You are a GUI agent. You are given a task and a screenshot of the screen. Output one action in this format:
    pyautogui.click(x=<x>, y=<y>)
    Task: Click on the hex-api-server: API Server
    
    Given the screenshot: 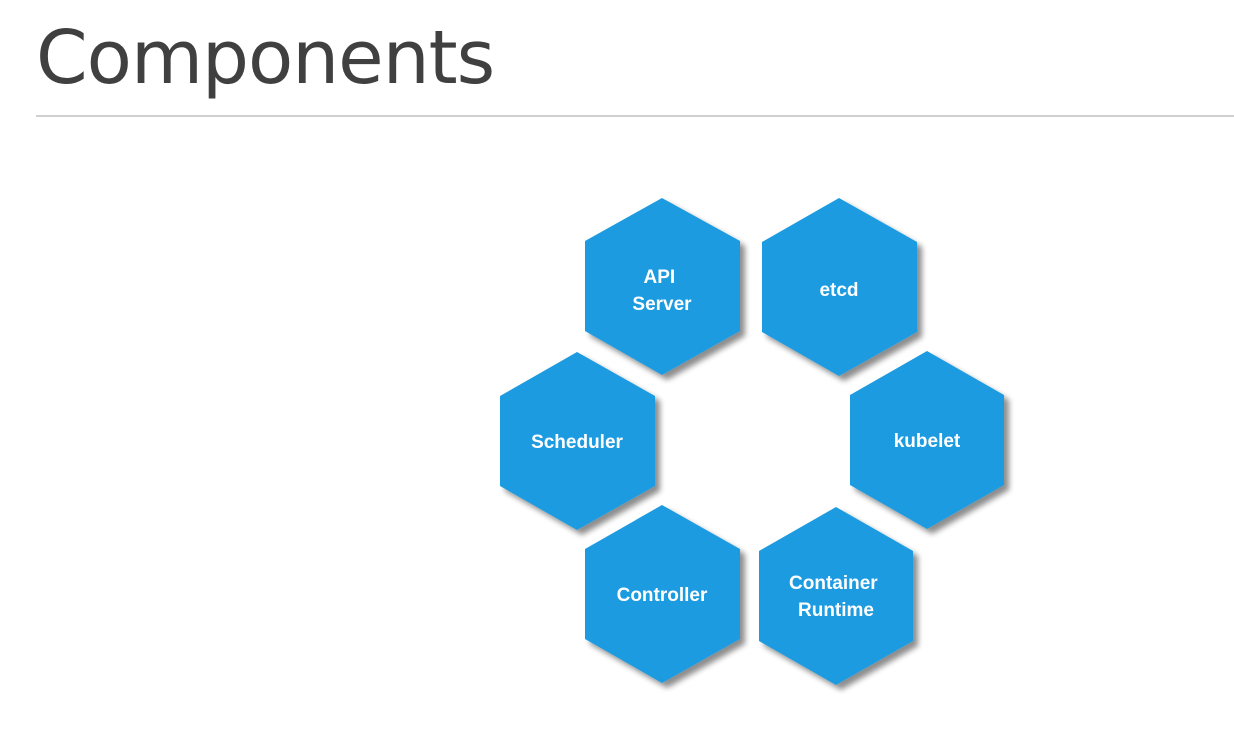 What is the action you would take?
    pyautogui.click(x=662, y=286)
    